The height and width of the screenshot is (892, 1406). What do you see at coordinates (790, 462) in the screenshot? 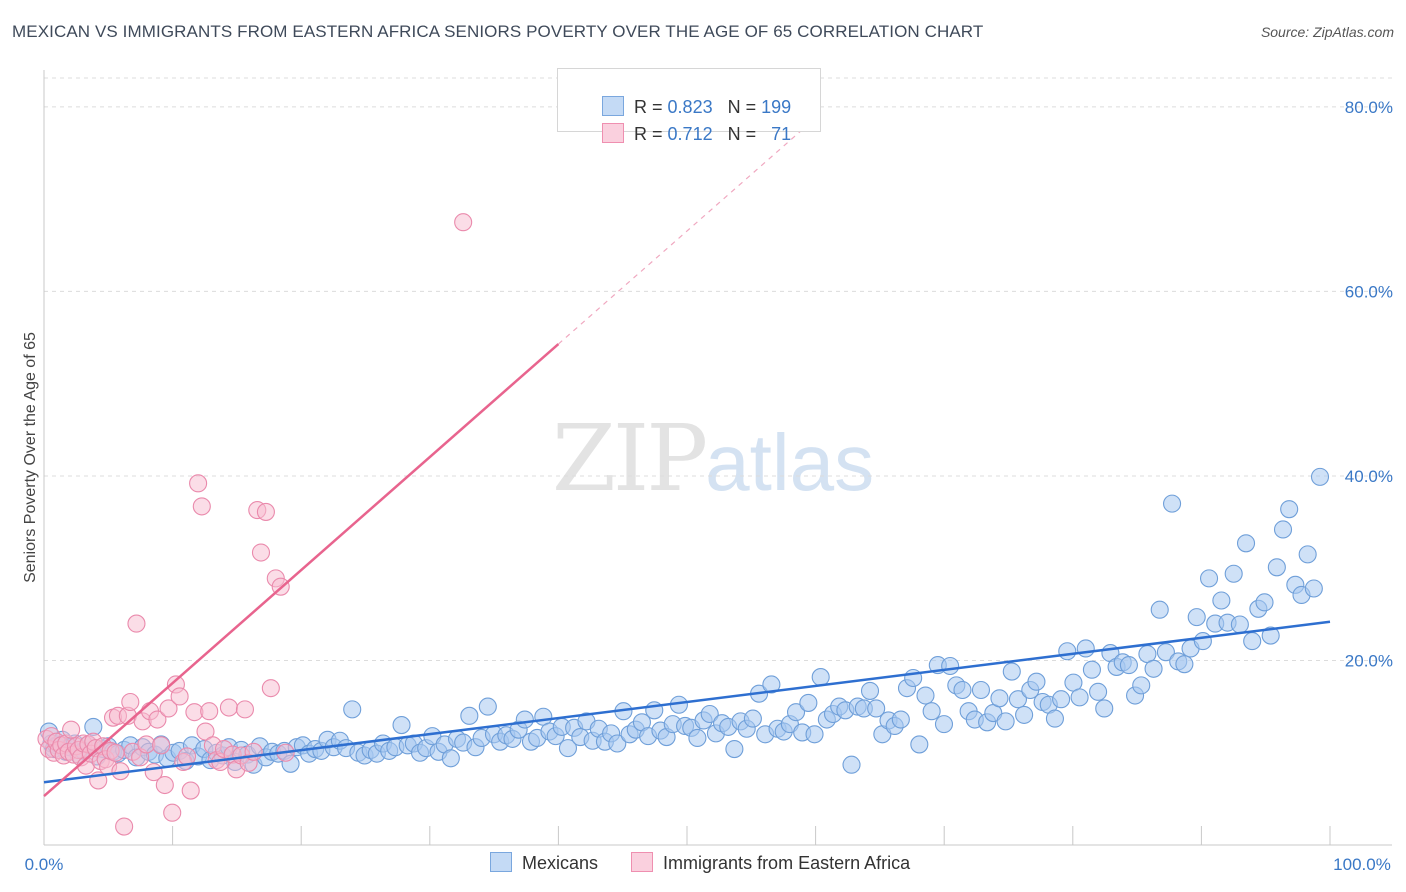
I see `watermark-atlas: atlas` at bounding box center [790, 462].